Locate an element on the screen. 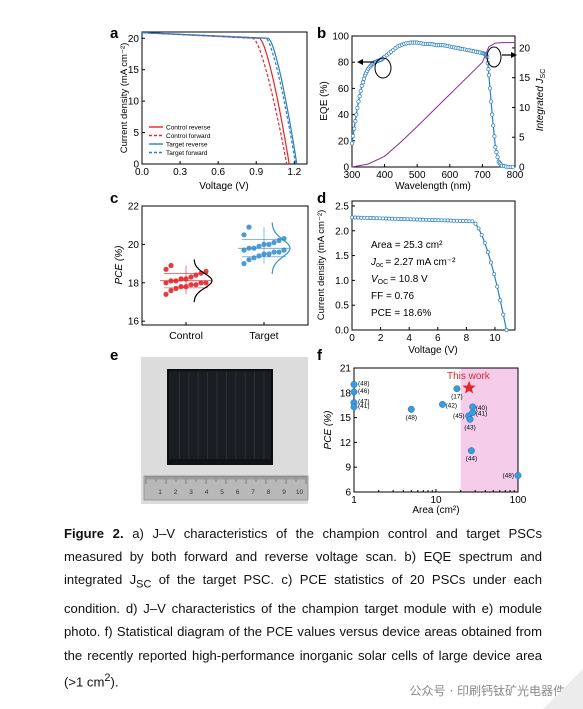 This screenshot has width=583, height=709. axis-ticks: 16 18 20 22 Control Target is located at coordinates (203, 272).